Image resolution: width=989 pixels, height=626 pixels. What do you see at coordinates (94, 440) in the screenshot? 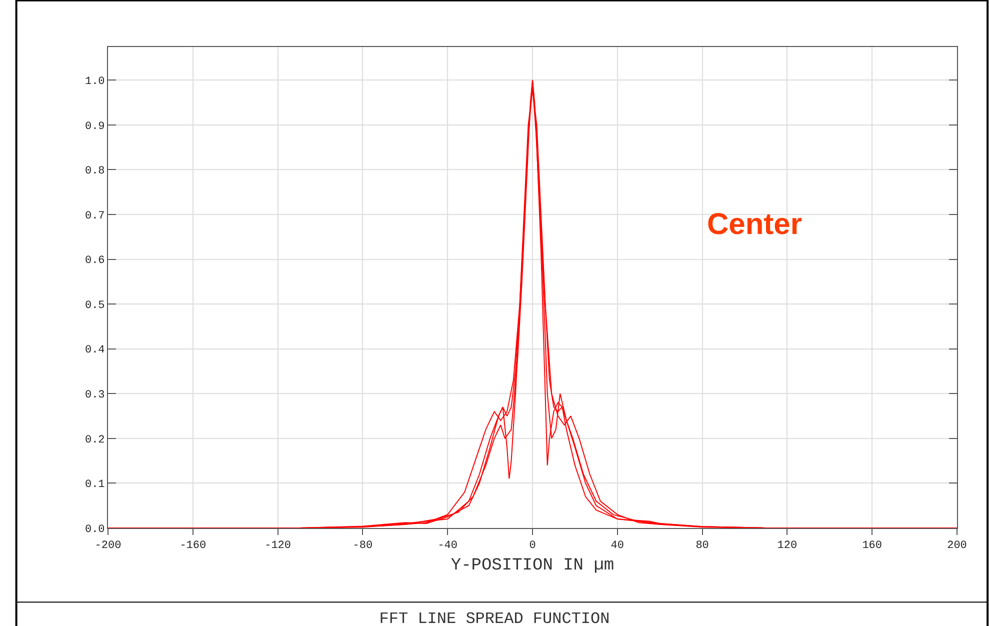
I see `y-tick-label: 0.2` at bounding box center [94, 440].